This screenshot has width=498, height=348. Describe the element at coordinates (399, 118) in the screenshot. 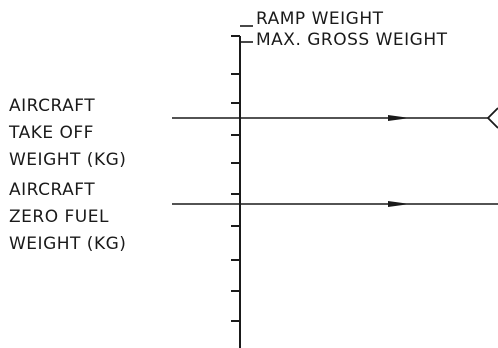

I see `takeoff-arrow-head` at that location.